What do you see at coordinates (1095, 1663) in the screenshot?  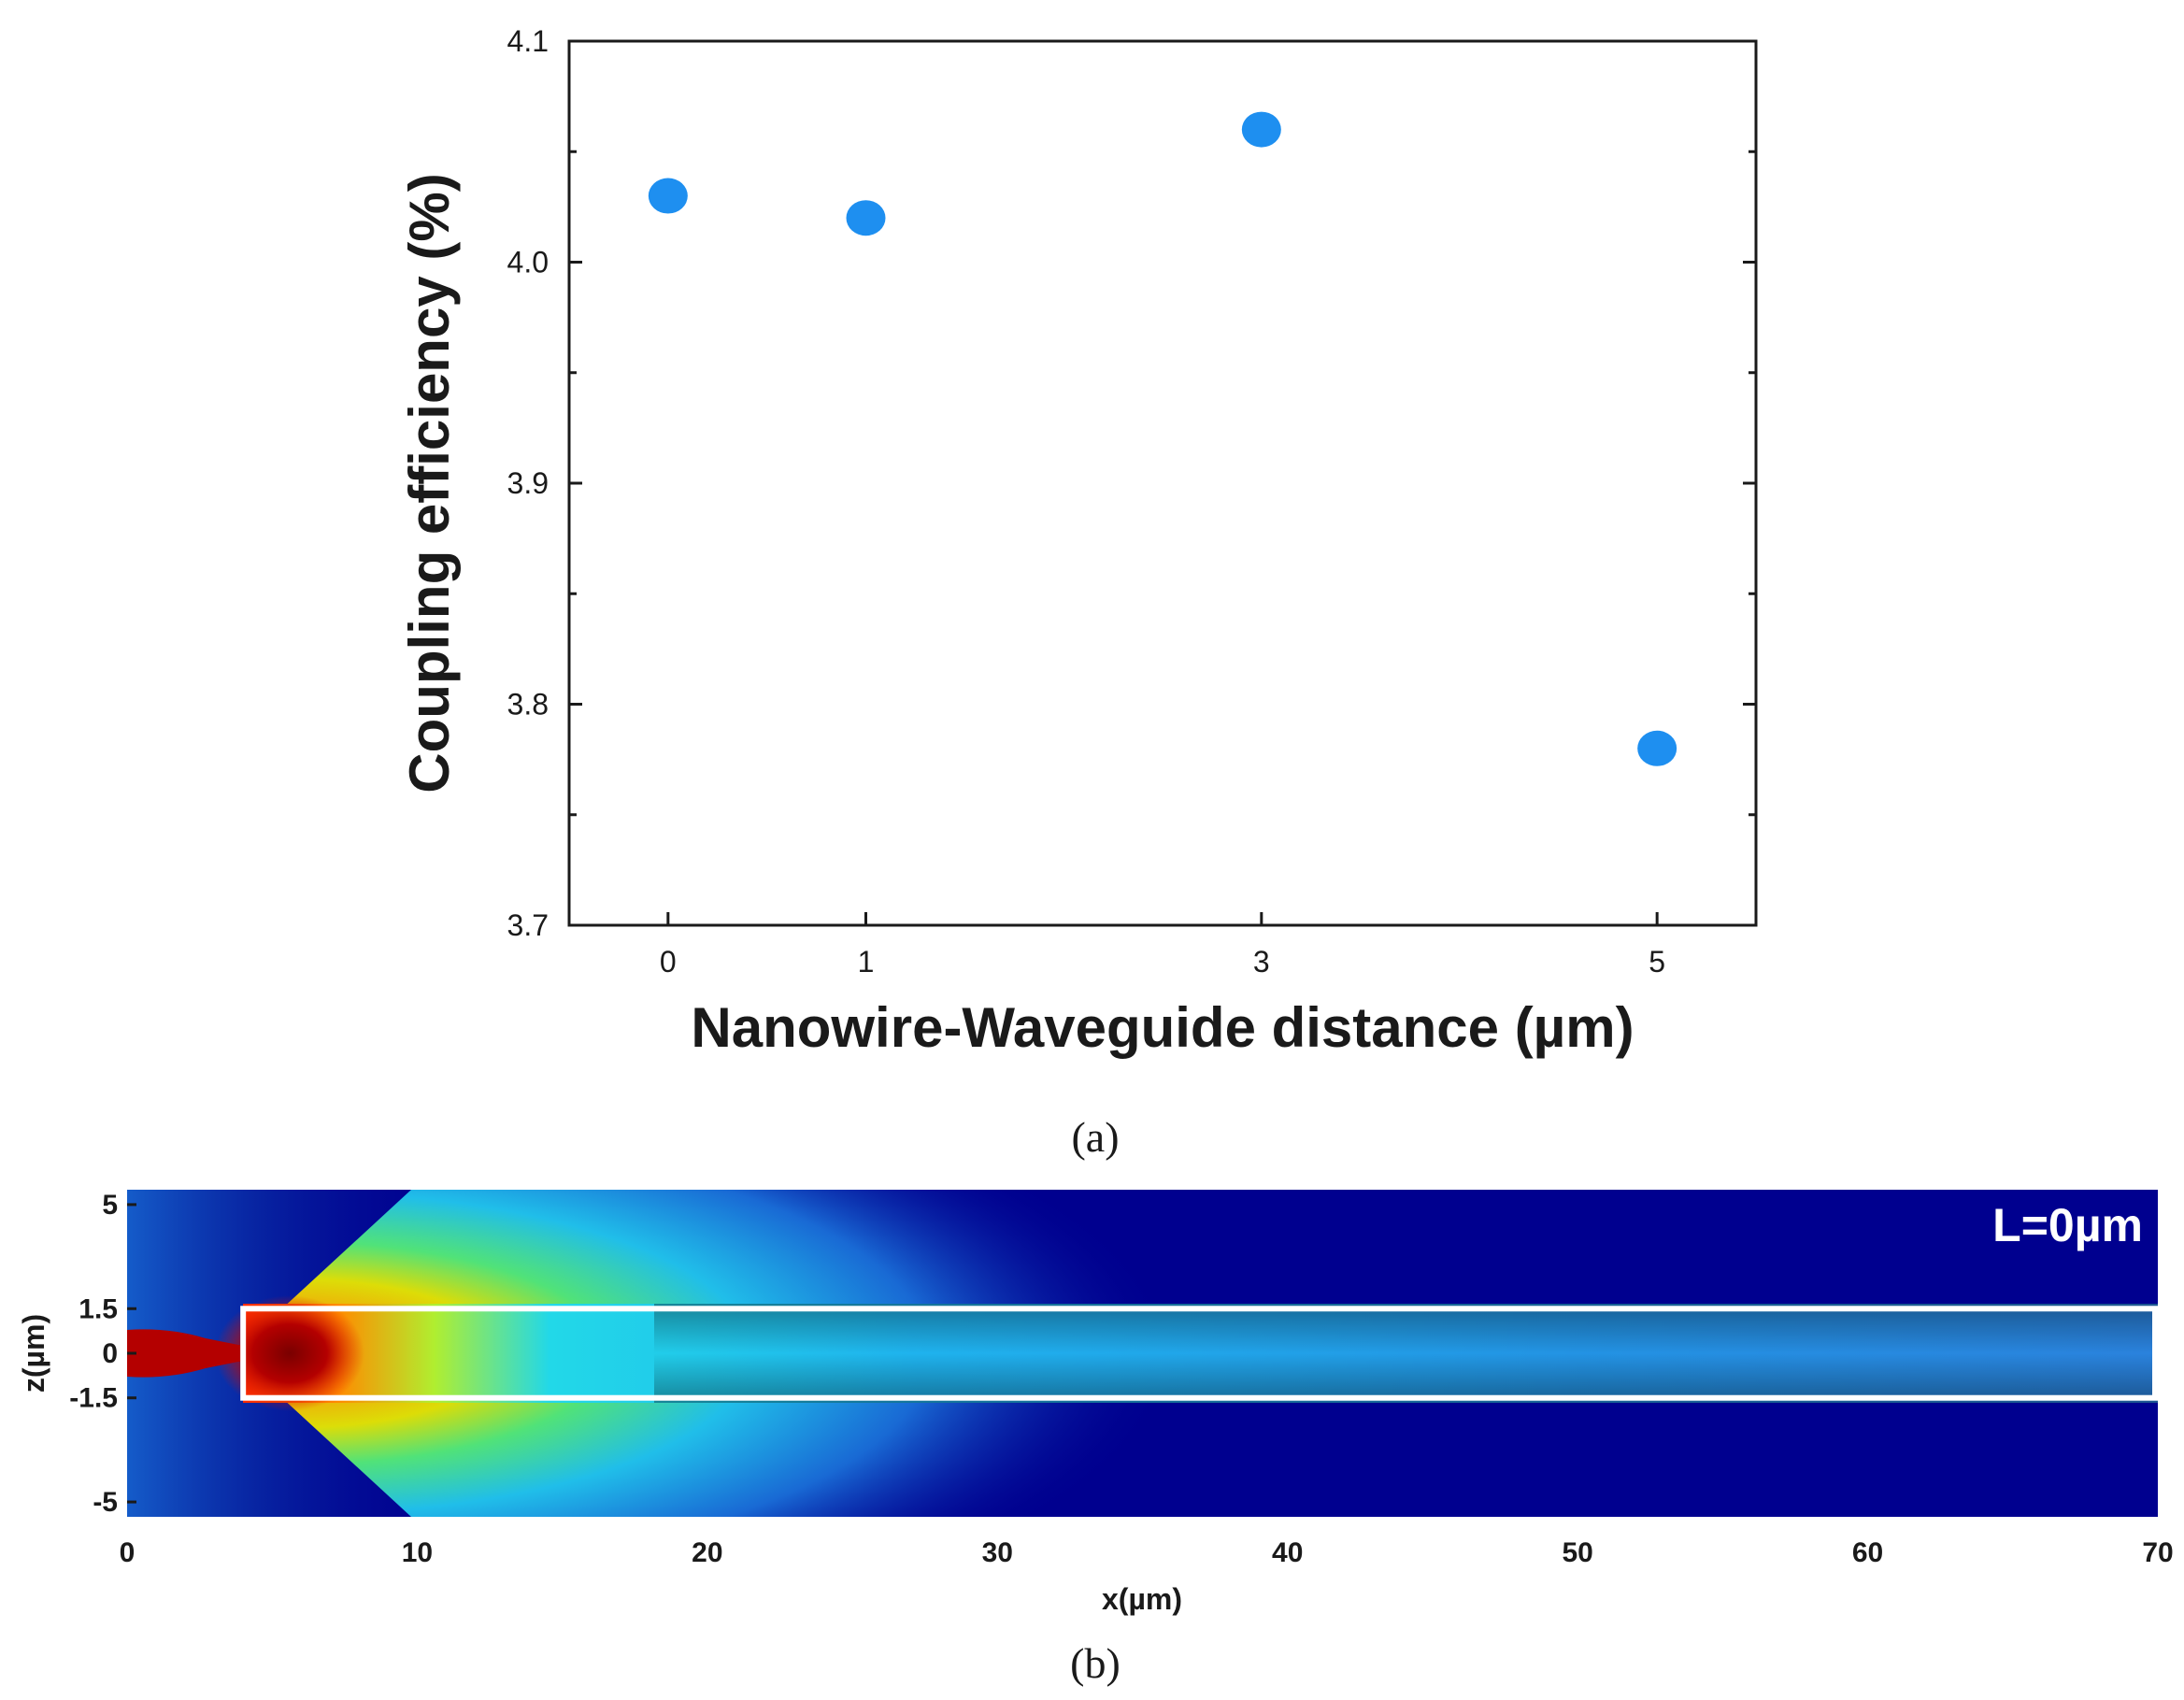 I see `panel-label-b: (b)` at bounding box center [1095, 1663].